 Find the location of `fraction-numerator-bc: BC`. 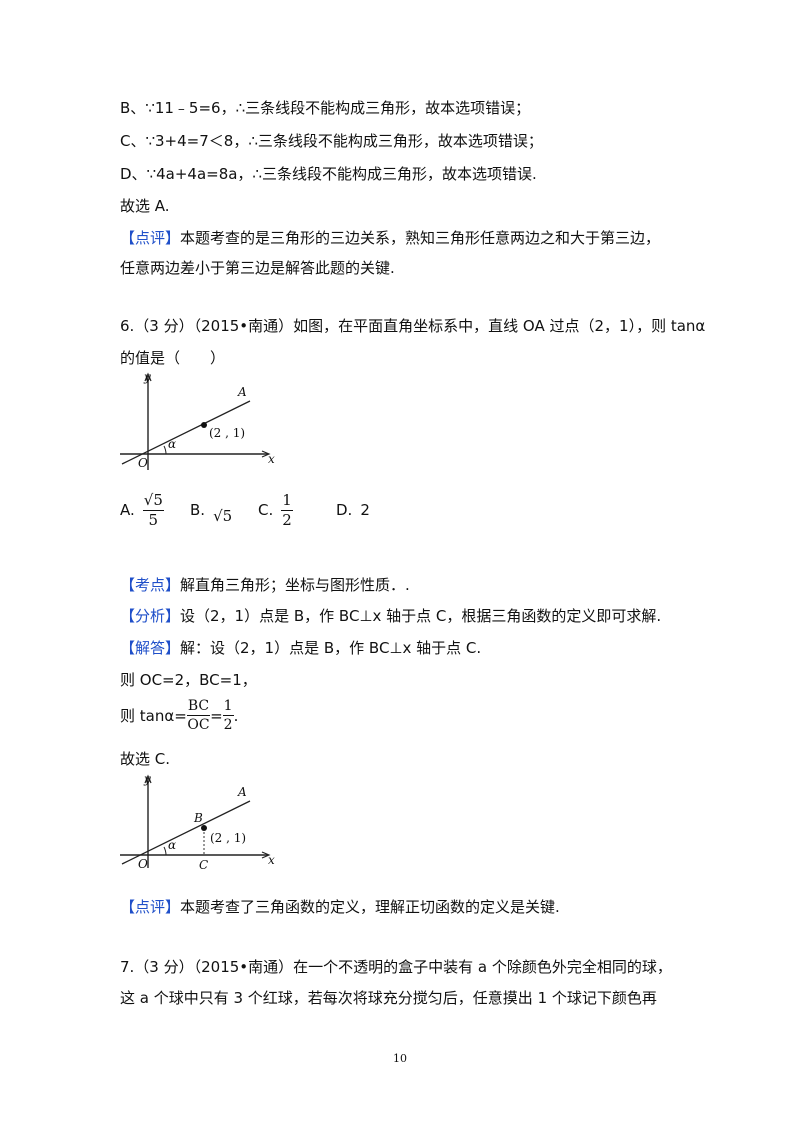

fraction-numerator-bc: BC is located at coordinates (198, 707).